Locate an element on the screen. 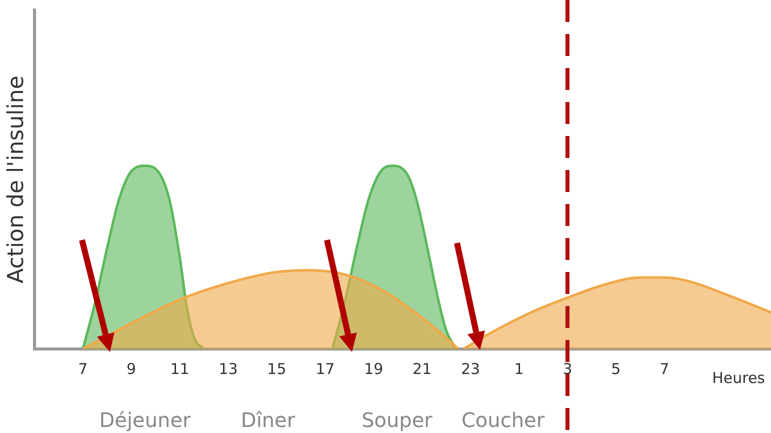 This screenshot has width=771, height=433. x-tick-label: 19 is located at coordinates (374, 369).